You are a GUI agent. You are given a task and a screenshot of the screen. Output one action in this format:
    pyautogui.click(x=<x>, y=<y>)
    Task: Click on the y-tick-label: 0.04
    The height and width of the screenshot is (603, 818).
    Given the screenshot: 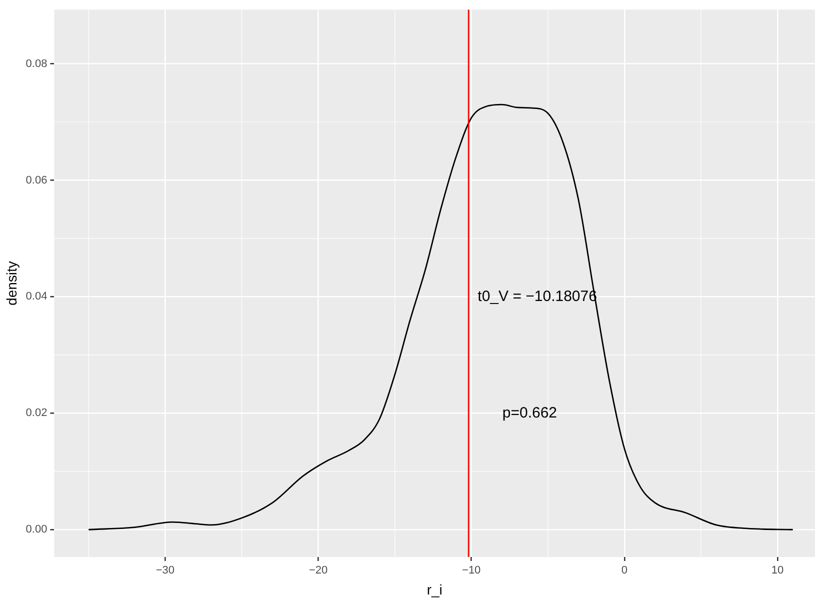 What is the action you would take?
    pyautogui.click(x=37, y=296)
    